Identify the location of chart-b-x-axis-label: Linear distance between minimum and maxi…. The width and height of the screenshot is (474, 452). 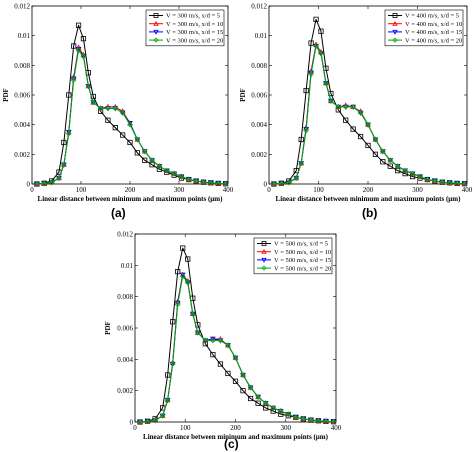
(369, 199).